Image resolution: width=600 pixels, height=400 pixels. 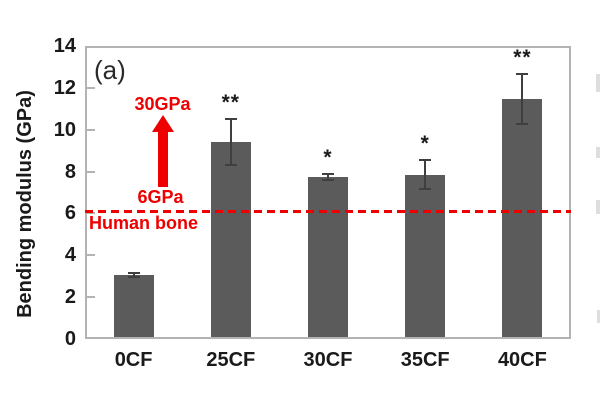 I want to click on x-tick-label-40cf: 40CF, so click(x=522, y=360).